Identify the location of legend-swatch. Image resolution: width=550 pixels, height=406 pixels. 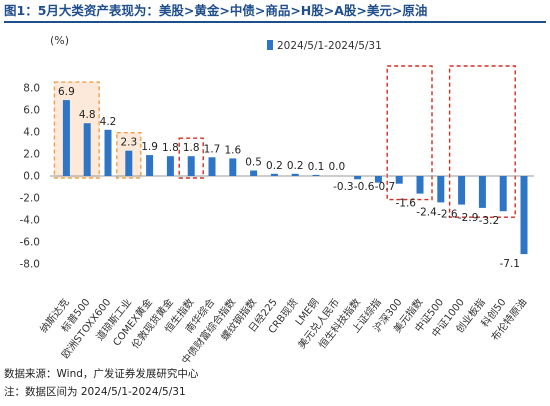
(270, 45).